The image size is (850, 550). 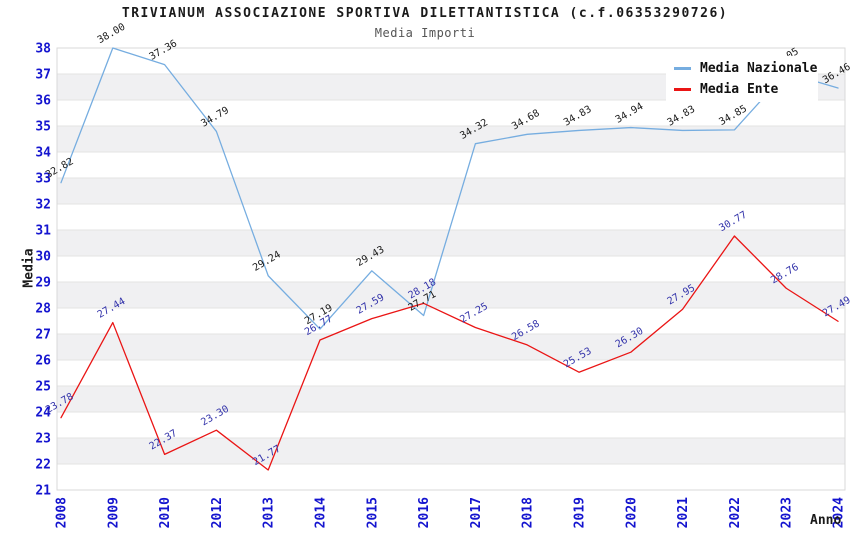 I want to click on y-tick-label: 33, so click(x=43, y=179).